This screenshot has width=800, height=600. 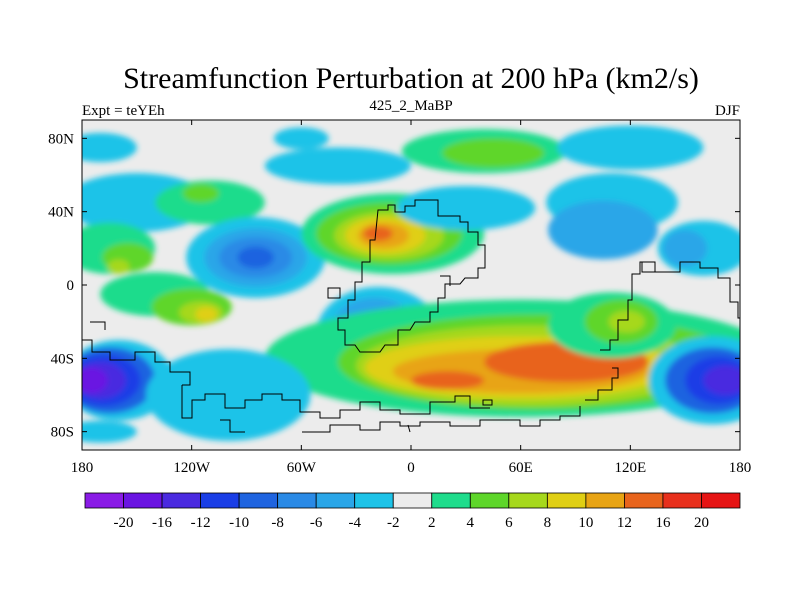 I want to click on colorbar-label: -4, so click(x=354, y=523).